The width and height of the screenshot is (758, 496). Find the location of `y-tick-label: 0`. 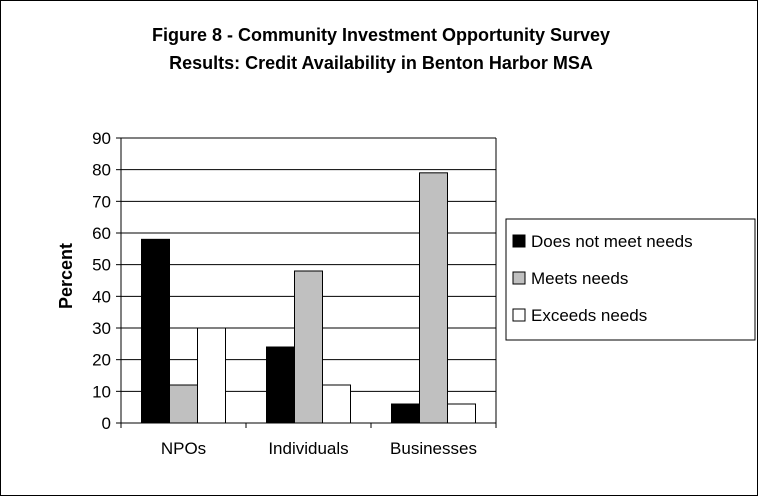

y-tick-label: 0 is located at coordinates (106, 423).